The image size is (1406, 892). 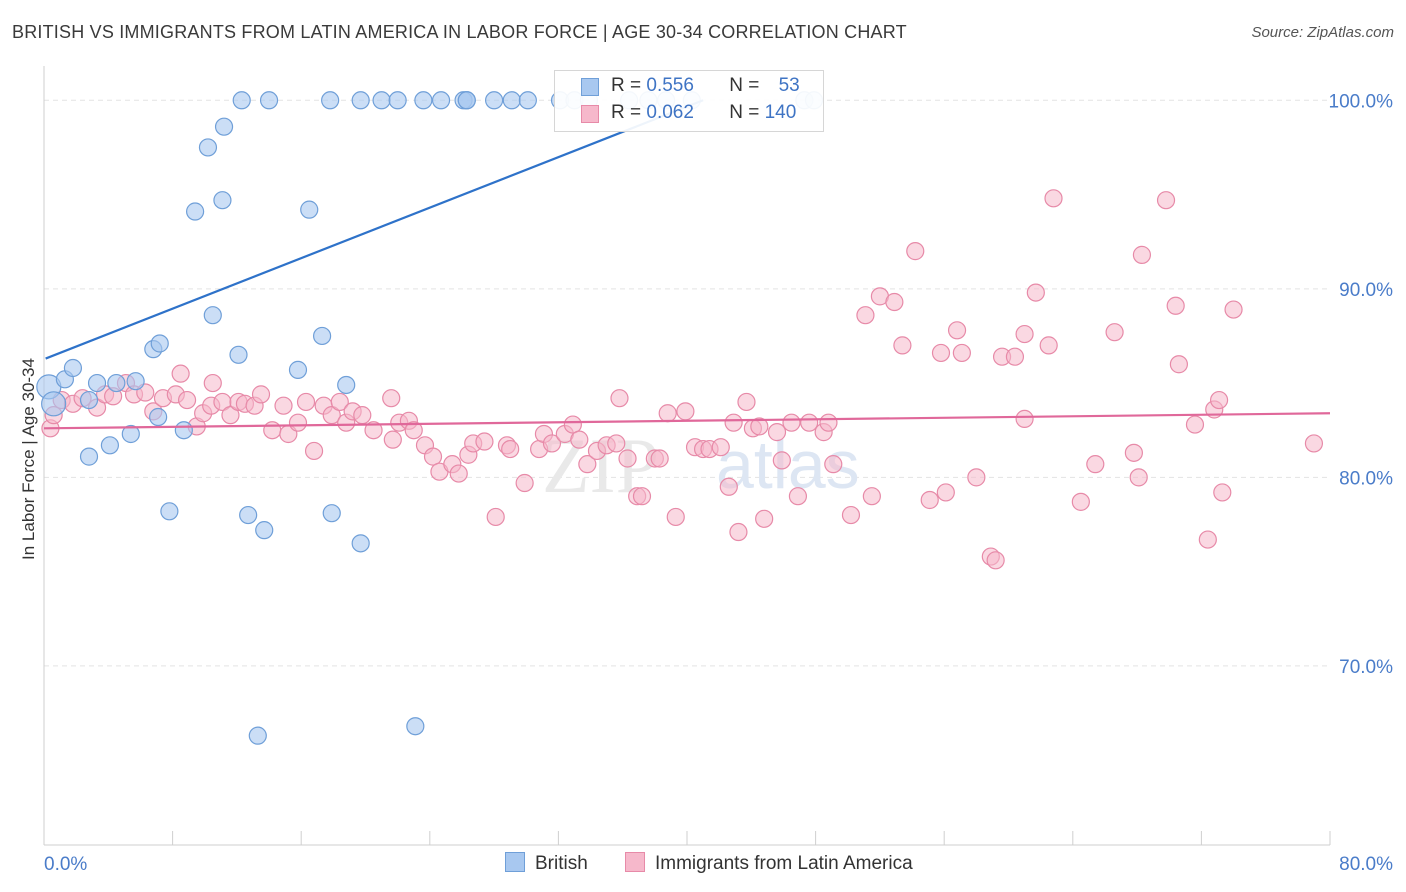 What do you see at coordinates (1366, 478) in the screenshot?
I see `y-tick-label: 80.0%` at bounding box center [1366, 478].